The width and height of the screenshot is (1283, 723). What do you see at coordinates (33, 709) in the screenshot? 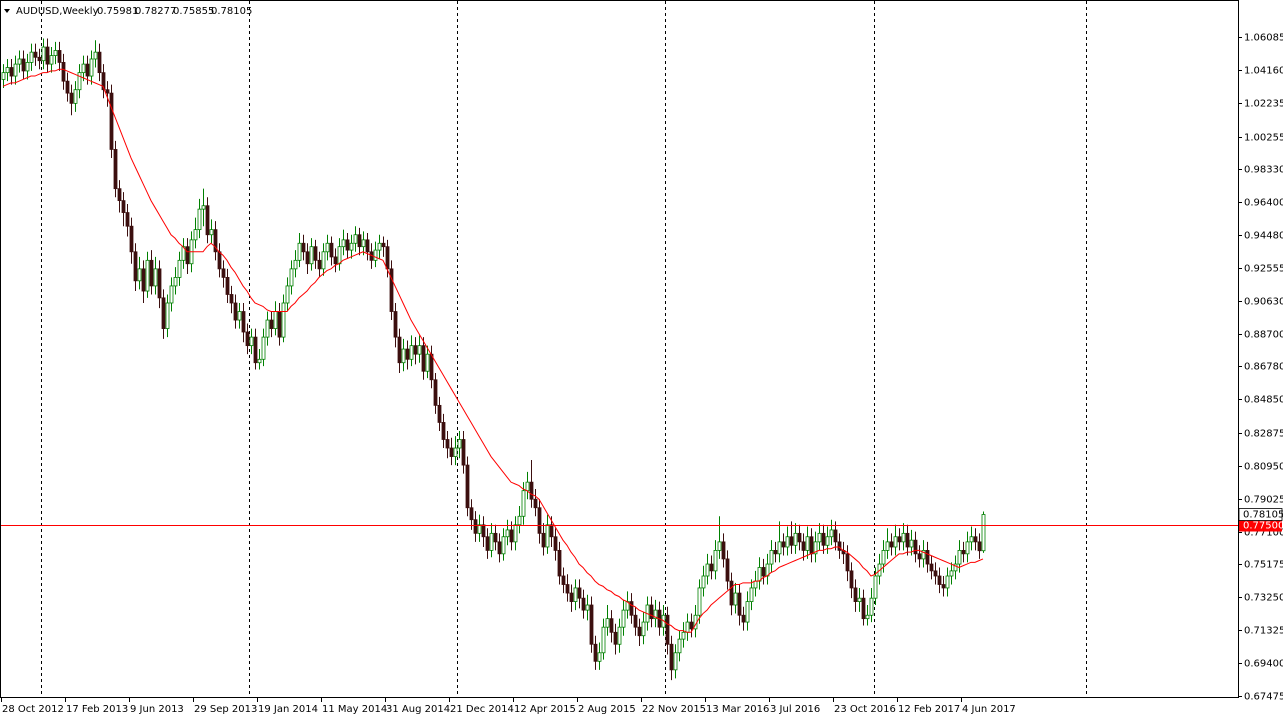
I see `x-tick-label: 28 Oct 2012` at bounding box center [33, 709].